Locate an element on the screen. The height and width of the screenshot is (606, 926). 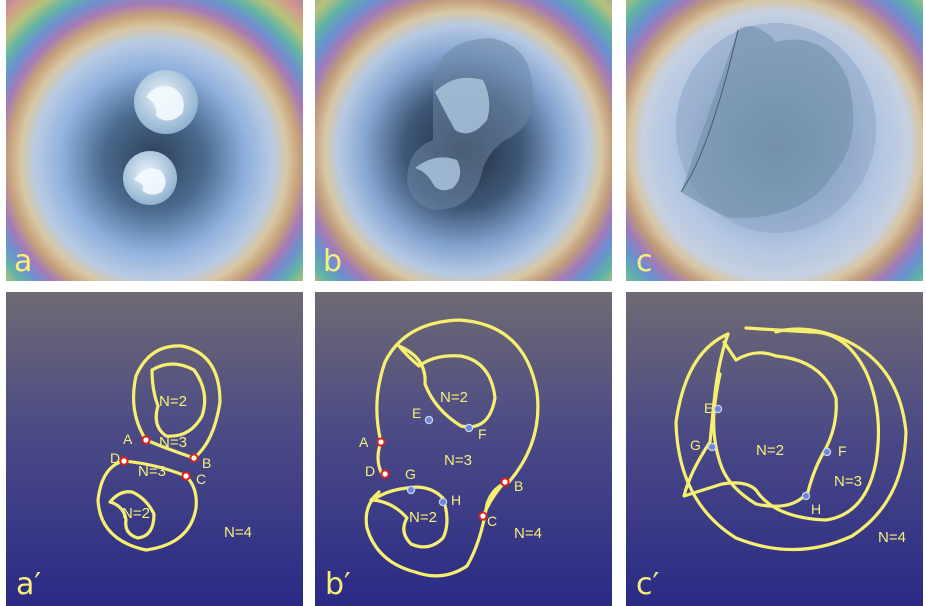
micrograph-b: b is located at coordinates (463, 140).